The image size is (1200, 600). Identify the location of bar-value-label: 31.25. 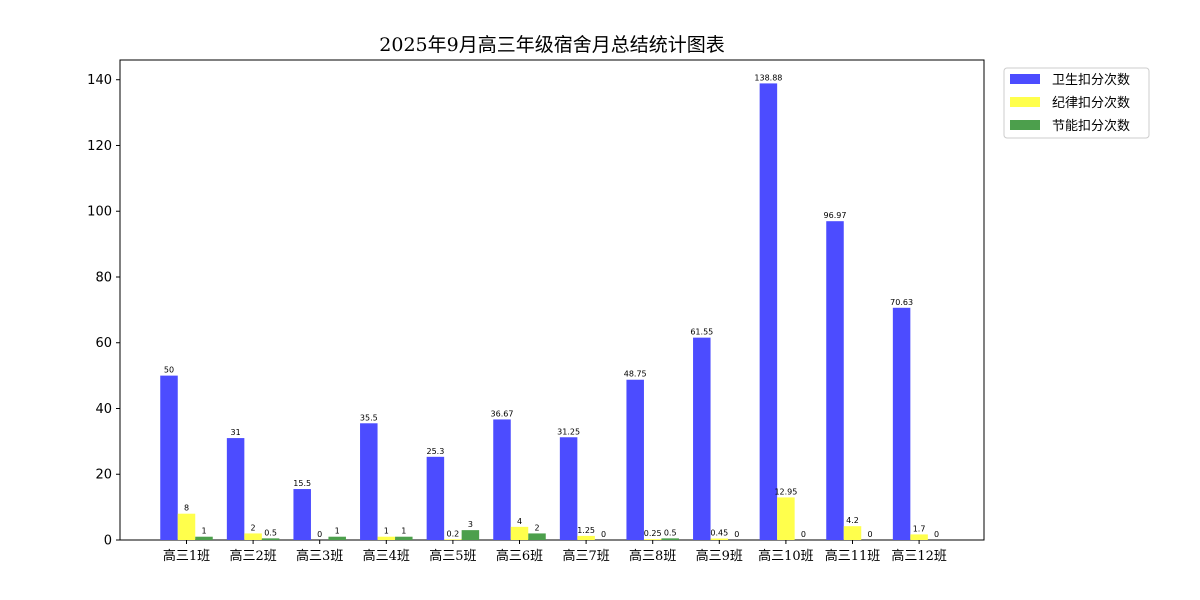
(568, 431).